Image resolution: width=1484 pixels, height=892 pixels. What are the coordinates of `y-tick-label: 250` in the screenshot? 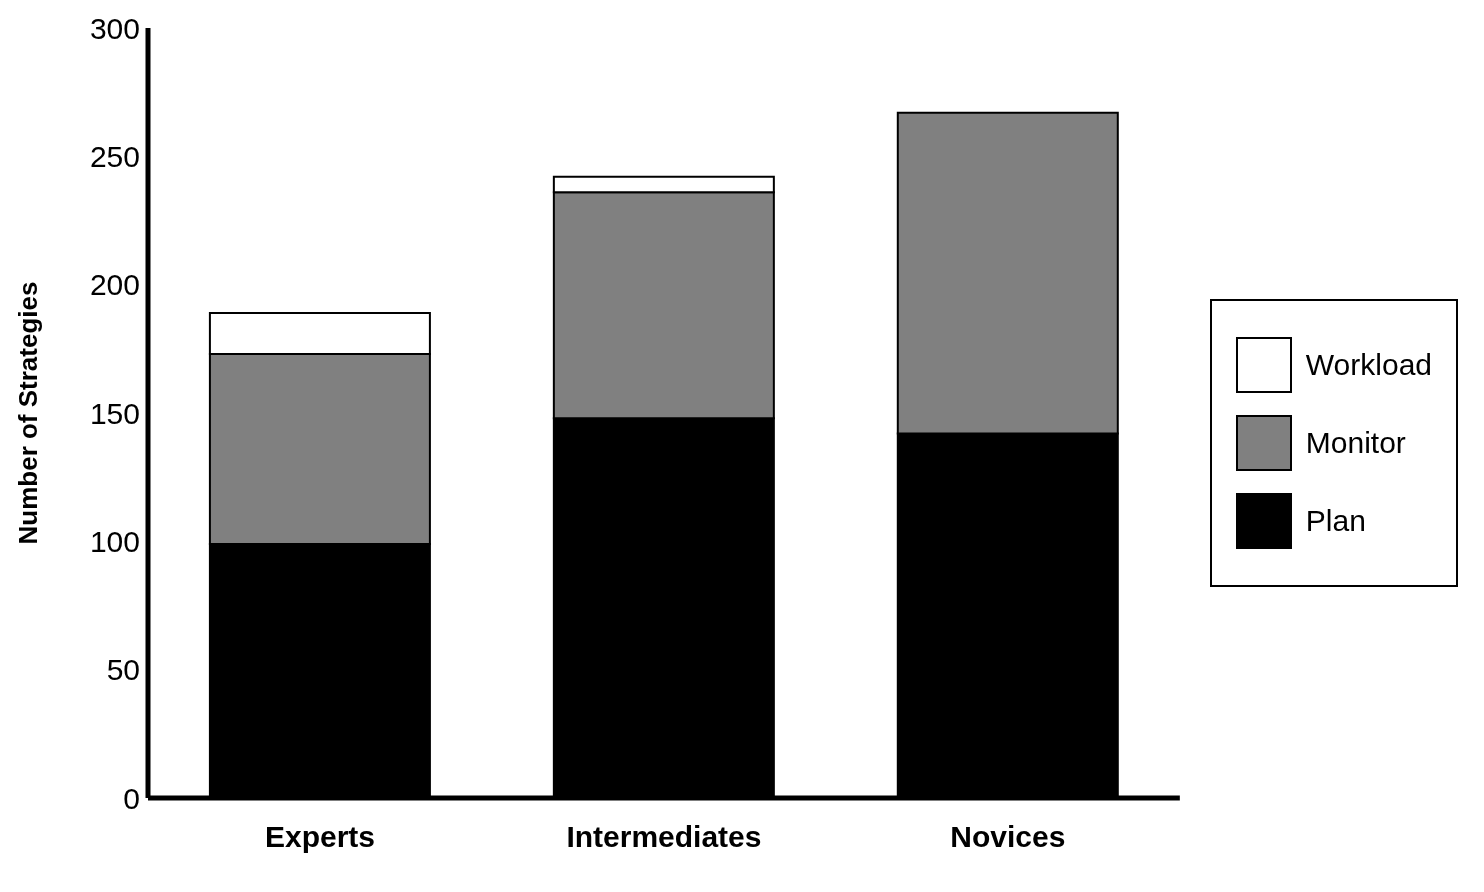 It's located at (114, 156).